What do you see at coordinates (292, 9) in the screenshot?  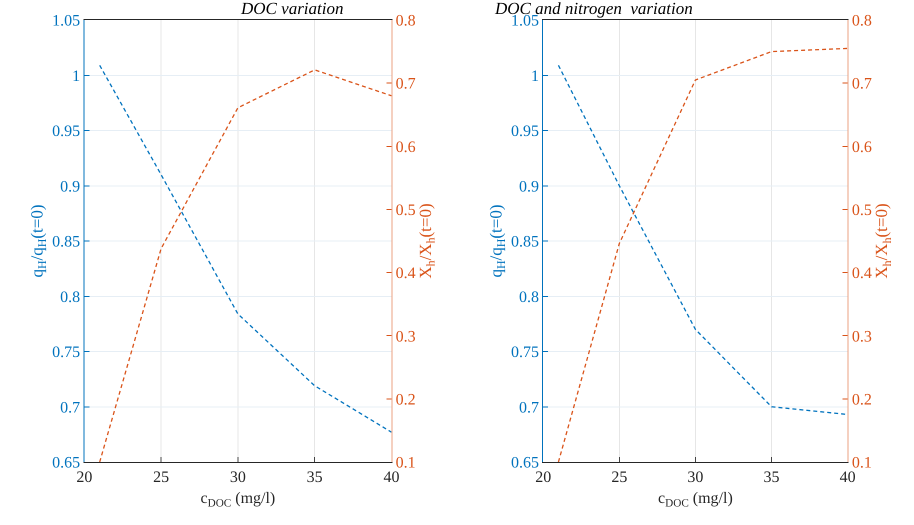 I see `chart-title: DOC variation` at bounding box center [292, 9].